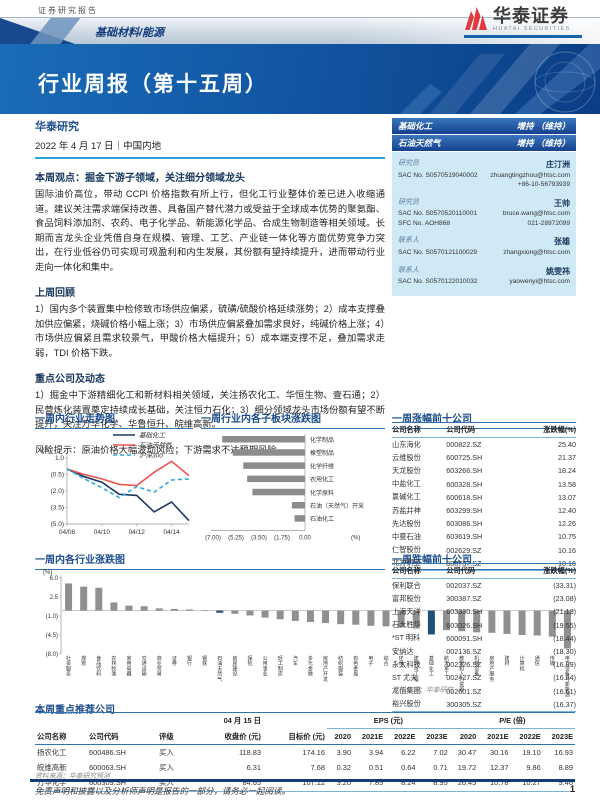 The width and height of the screenshot is (600, 800). I want to click on svg-text: 1.0, so click(59, 458).